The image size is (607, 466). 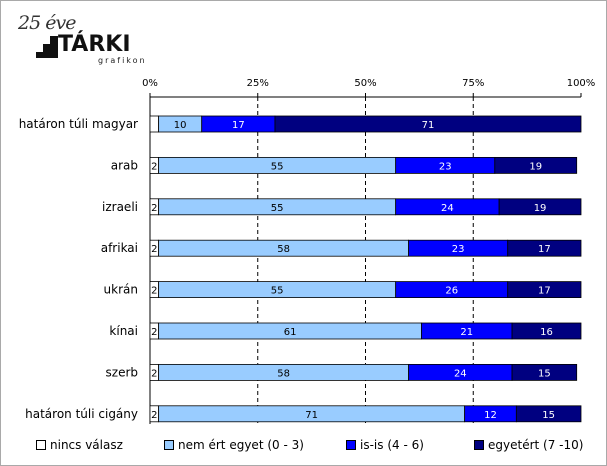 I want to click on x-tick-label: 0%, so click(x=150, y=83).